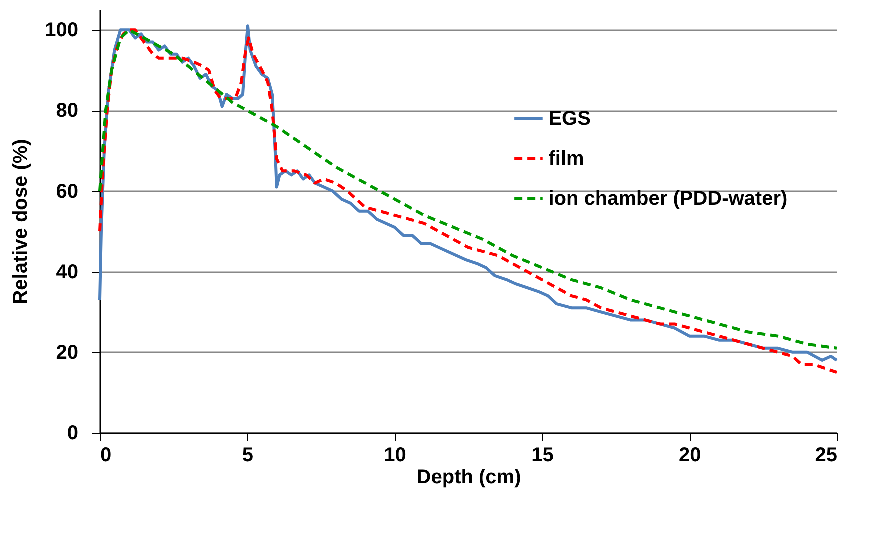 This screenshot has width=876, height=544. Describe the element at coordinates (690, 455) in the screenshot. I see `x-tick-label: 20` at that location.